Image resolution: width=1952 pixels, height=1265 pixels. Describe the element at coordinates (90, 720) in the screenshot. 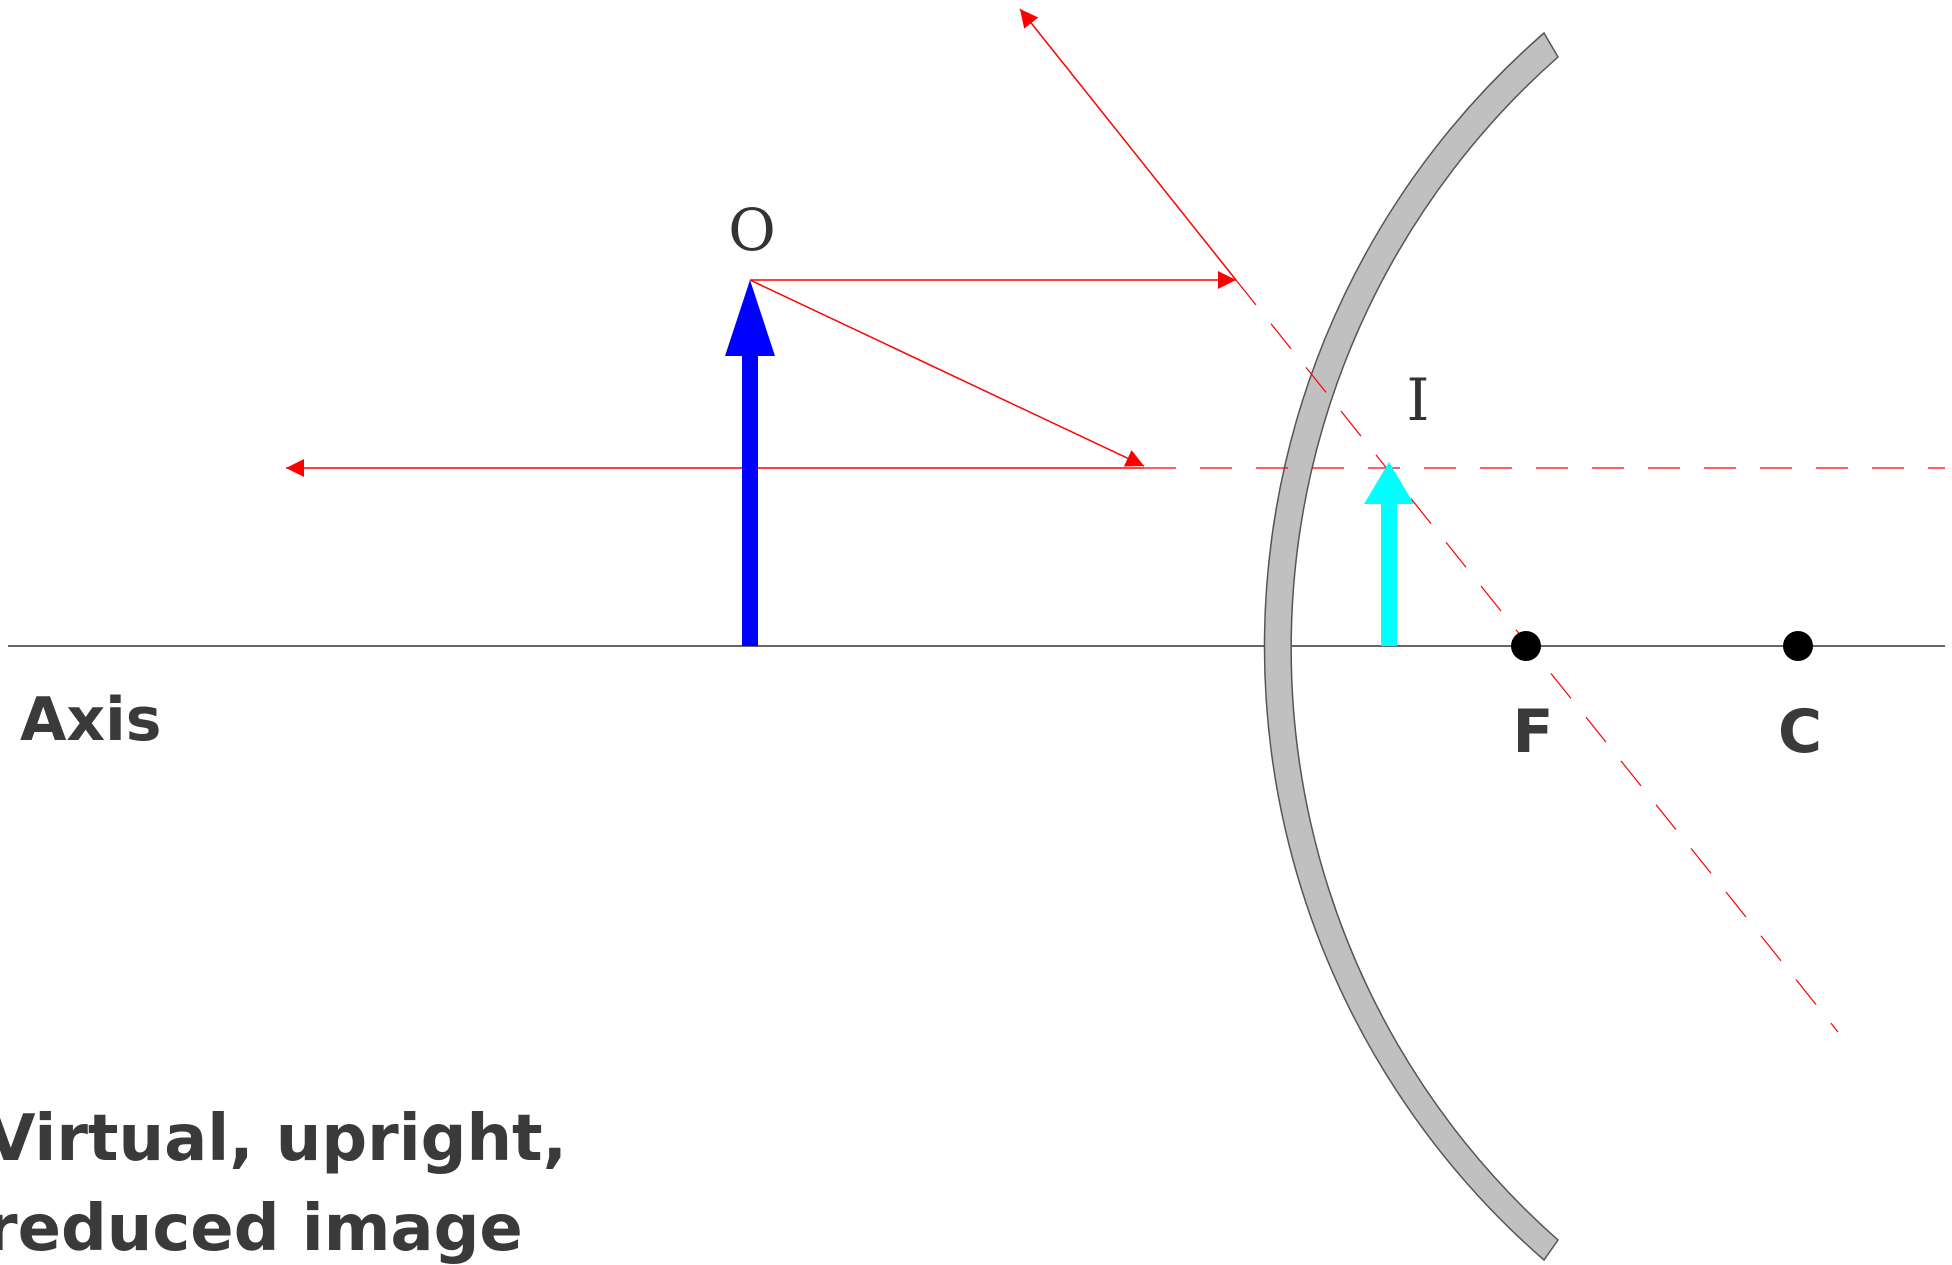

I see `axis-label: Axis` at that location.